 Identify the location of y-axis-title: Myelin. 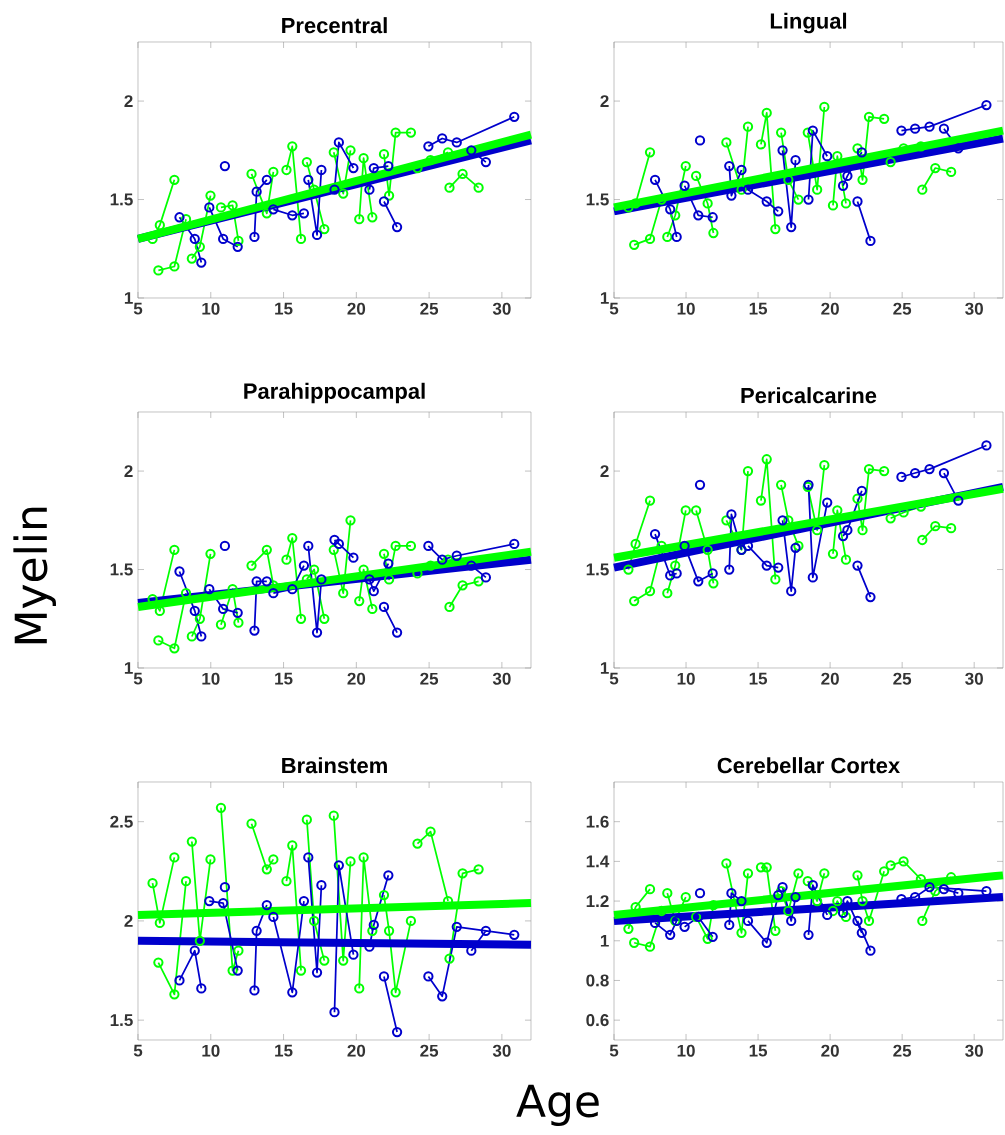
(34, 575).